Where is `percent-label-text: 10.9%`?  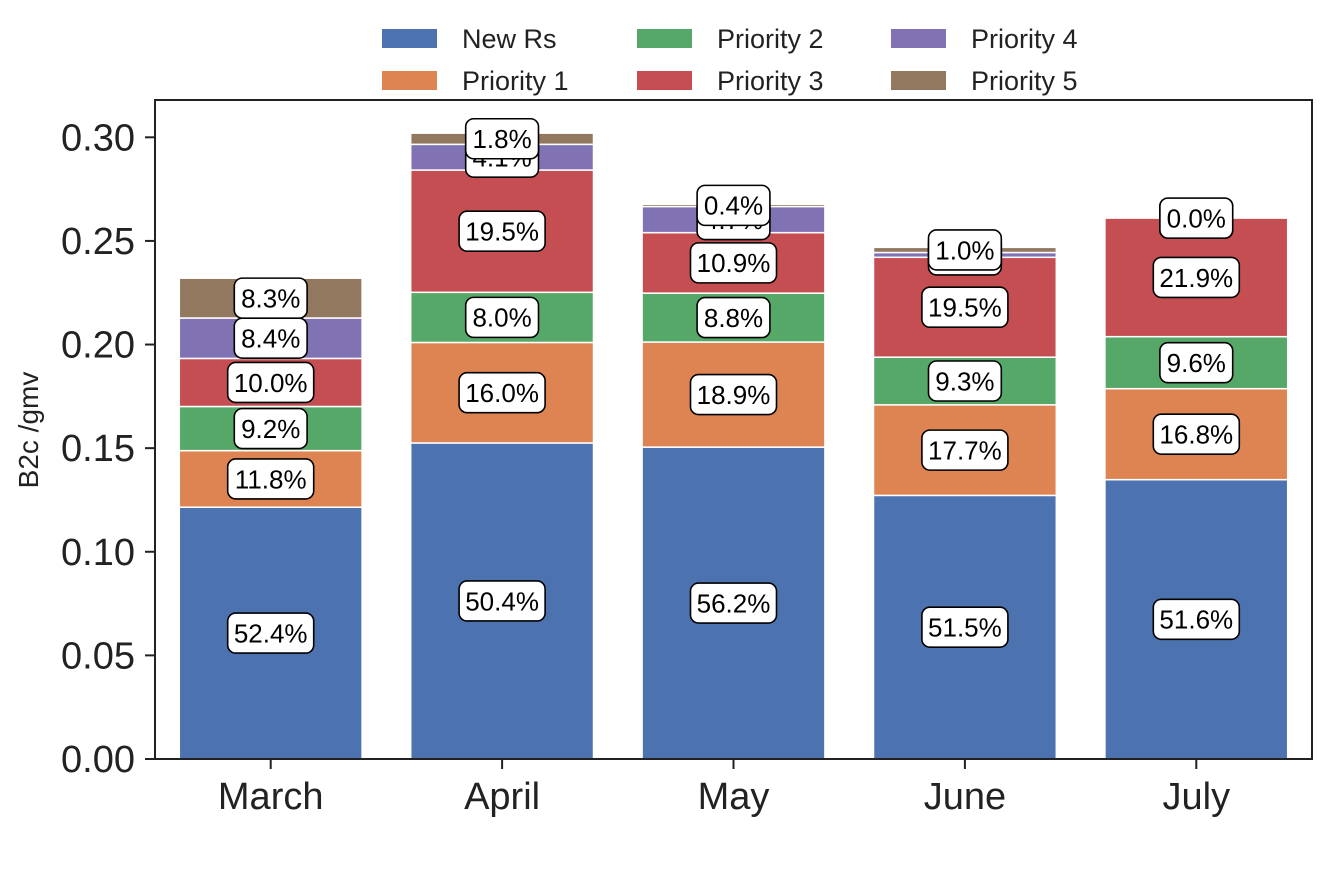 percent-label-text: 10.9% is located at coordinates (734, 263).